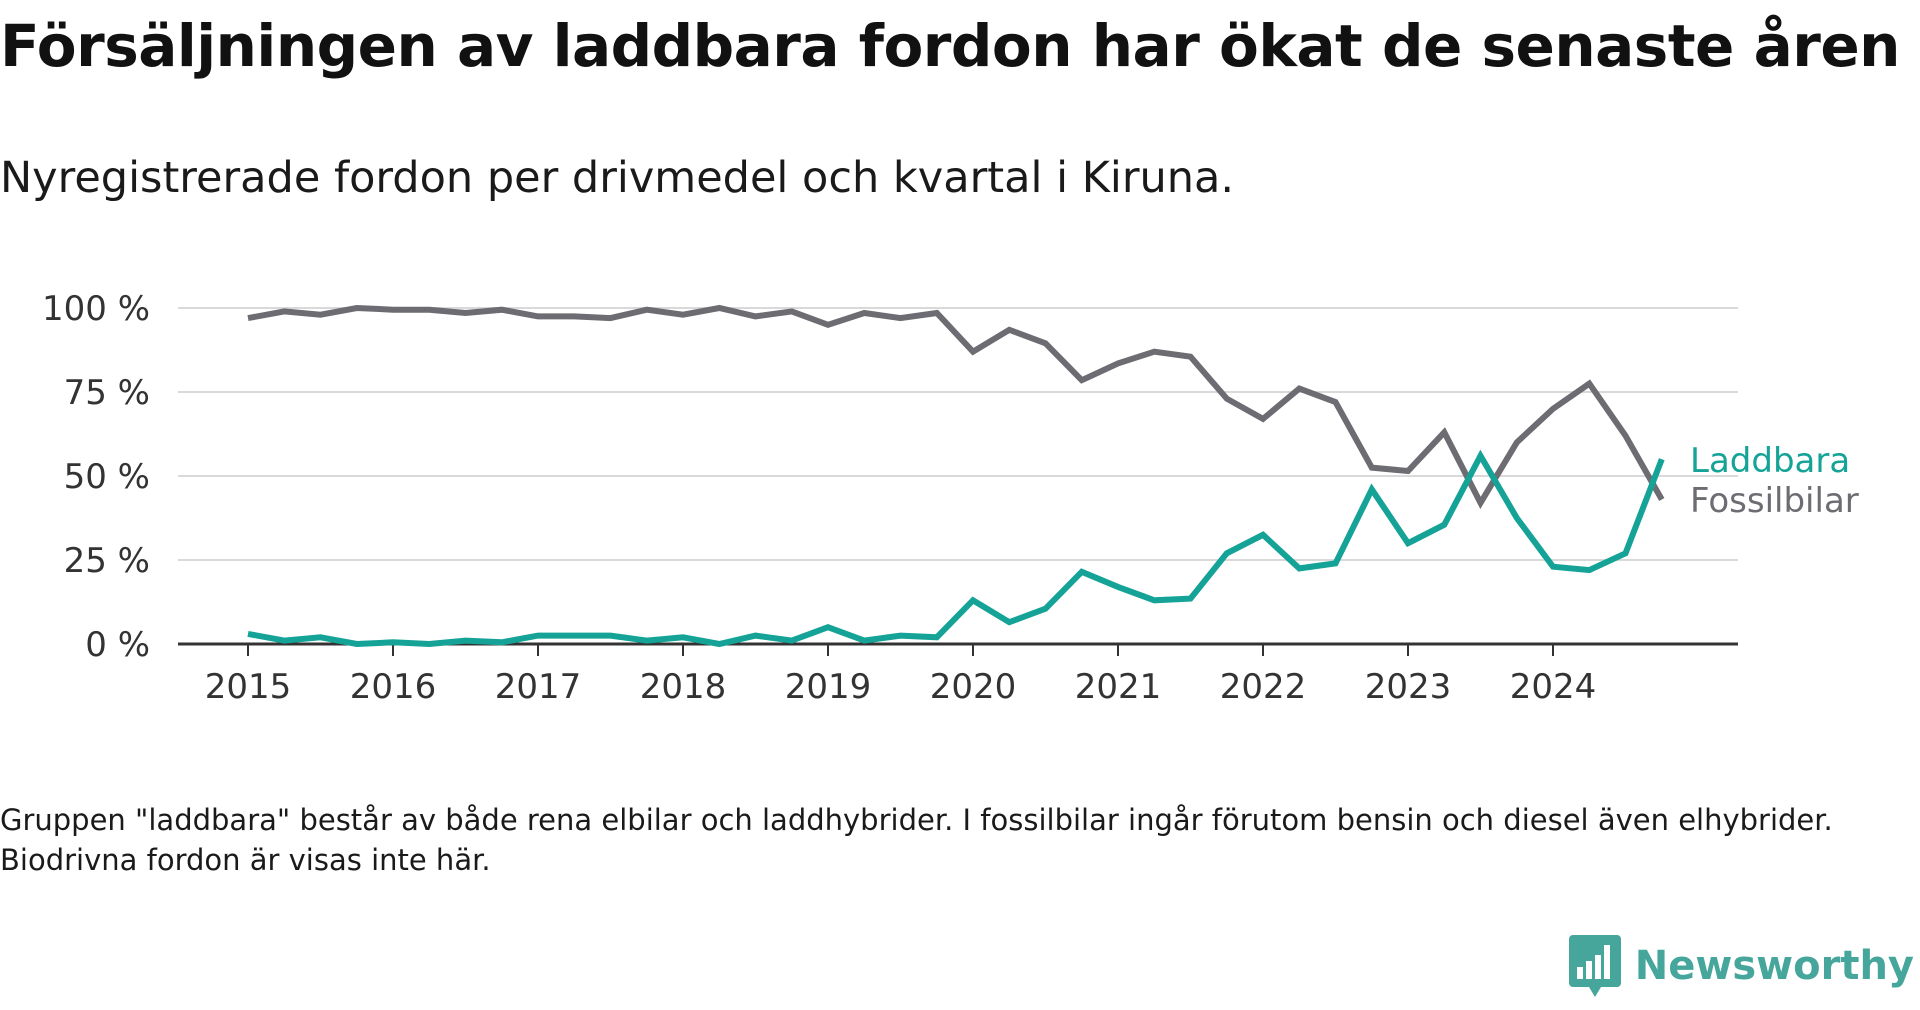 The height and width of the screenshot is (1010, 1920). Describe the element at coordinates (973, 687) in the screenshot. I see `x-tick-label: 2020` at that location.